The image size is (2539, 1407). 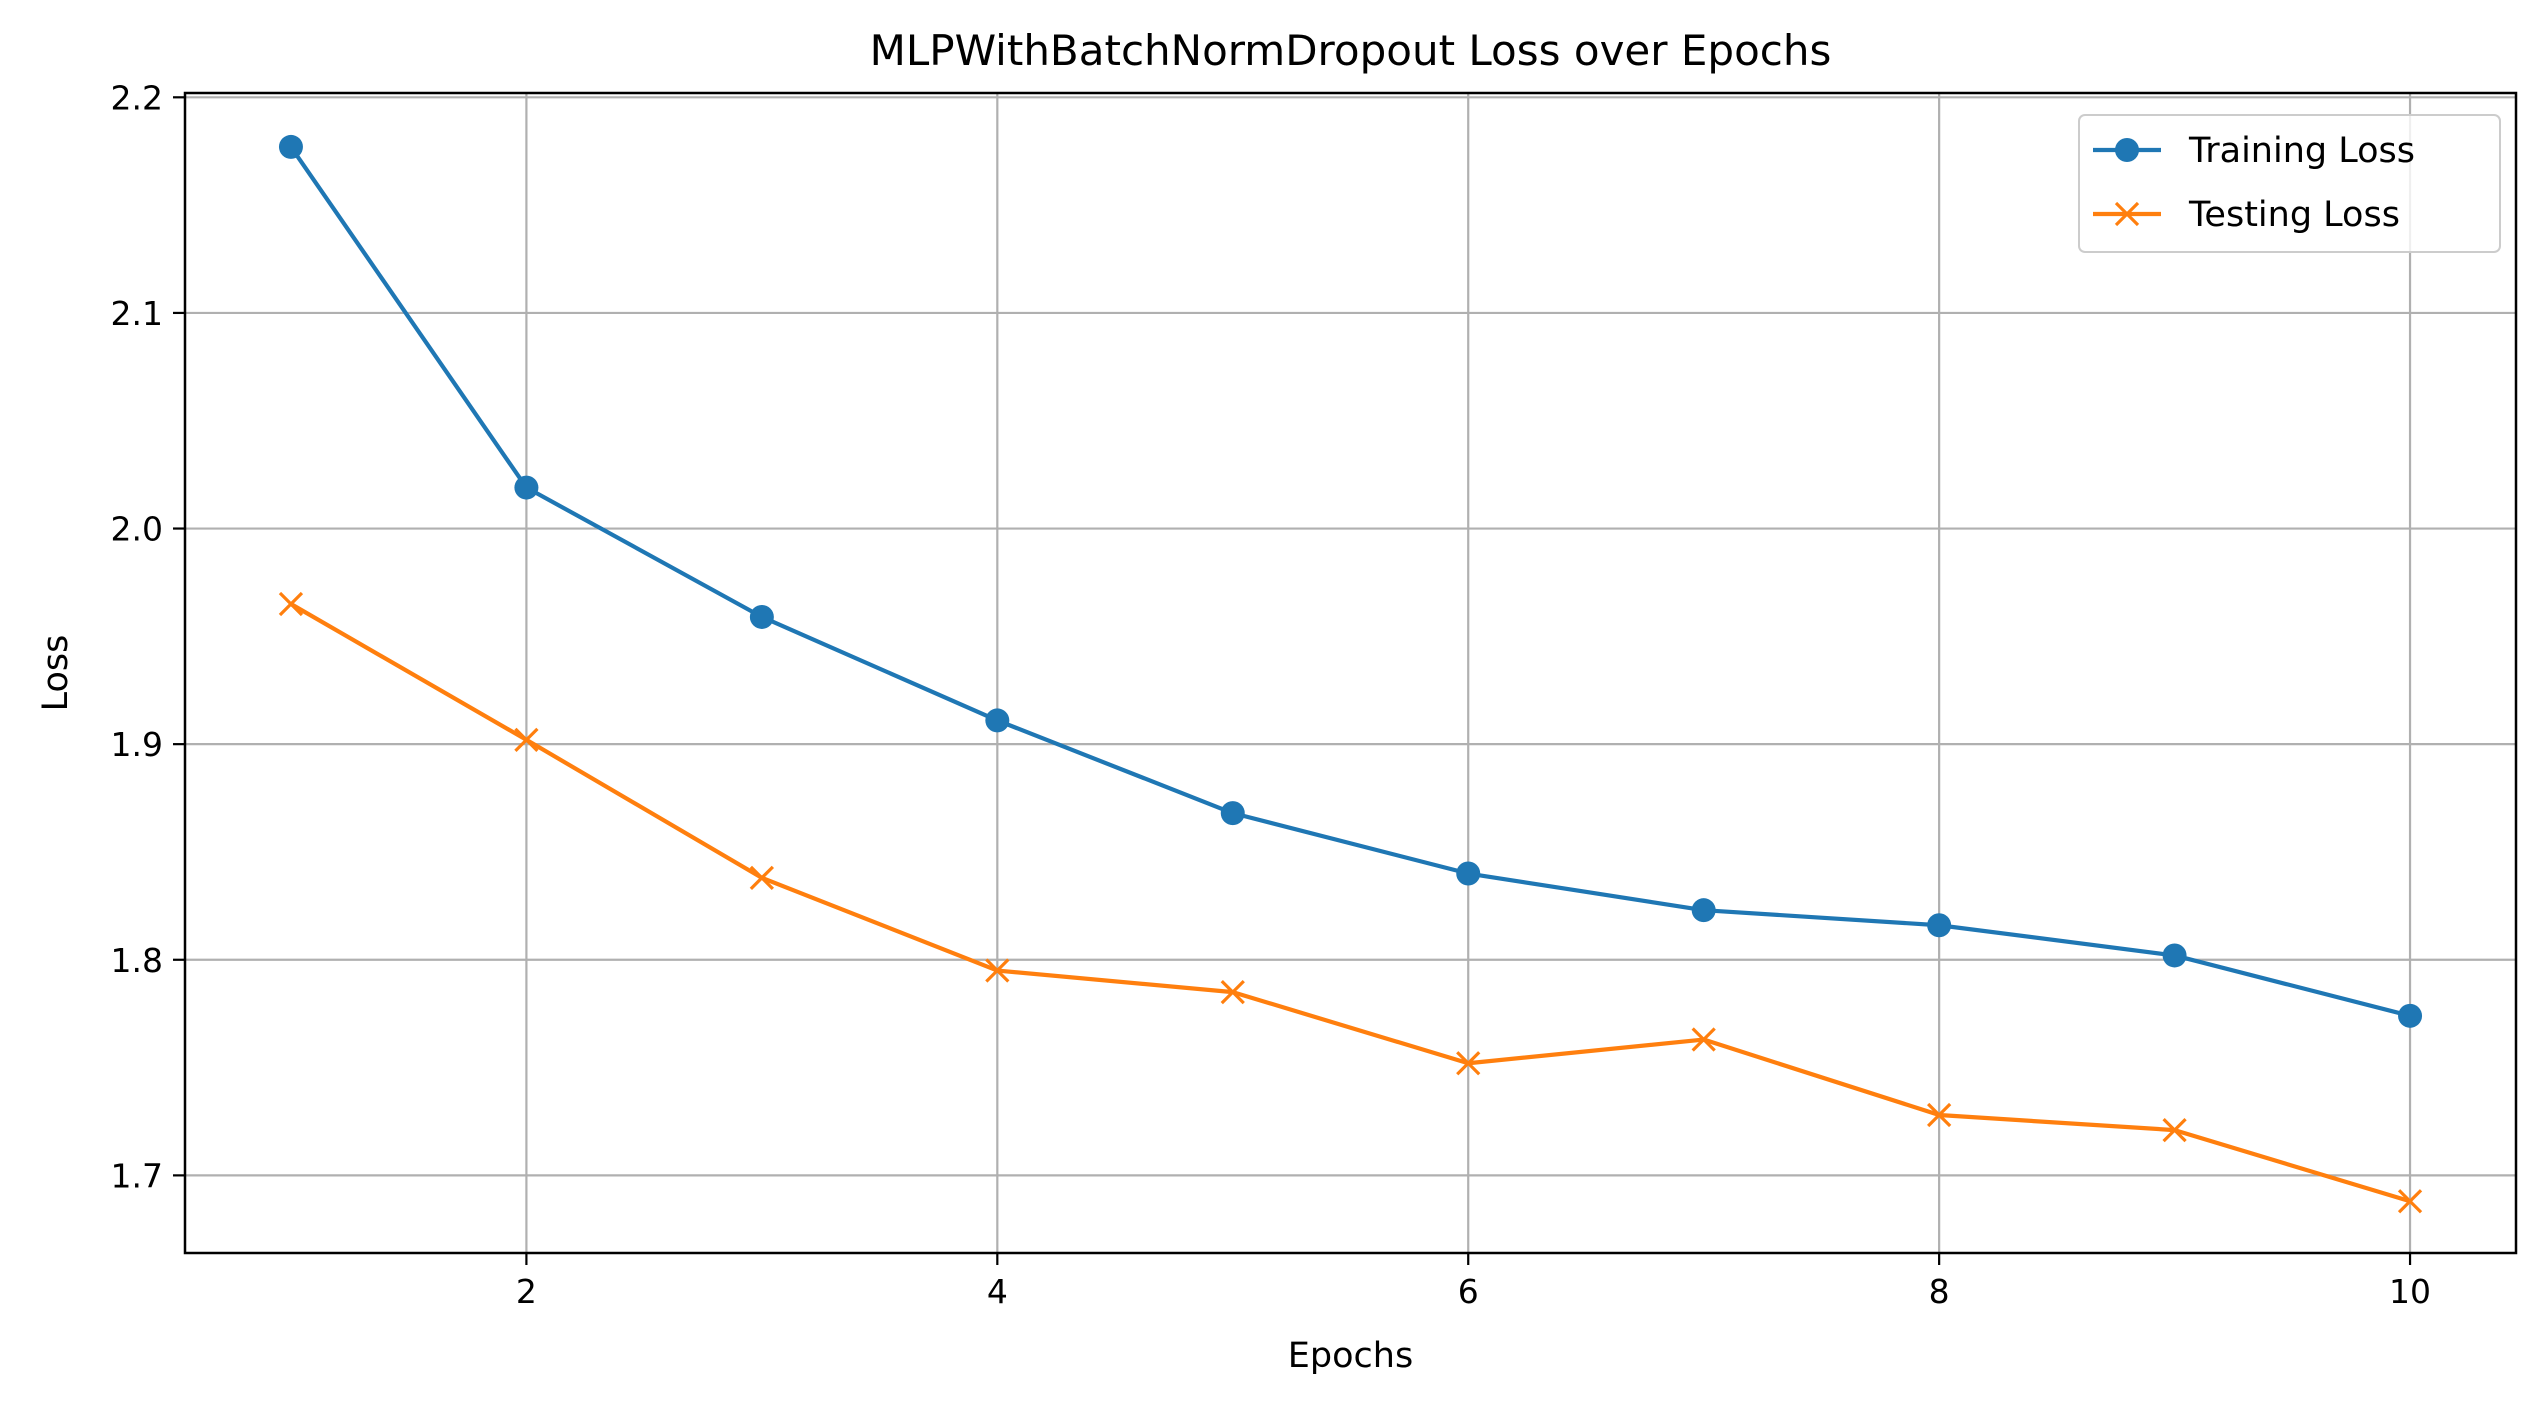 What do you see at coordinates (1939, 1291) in the screenshot?
I see `x-tick-label: 8` at bounding box center [1939, 1291].